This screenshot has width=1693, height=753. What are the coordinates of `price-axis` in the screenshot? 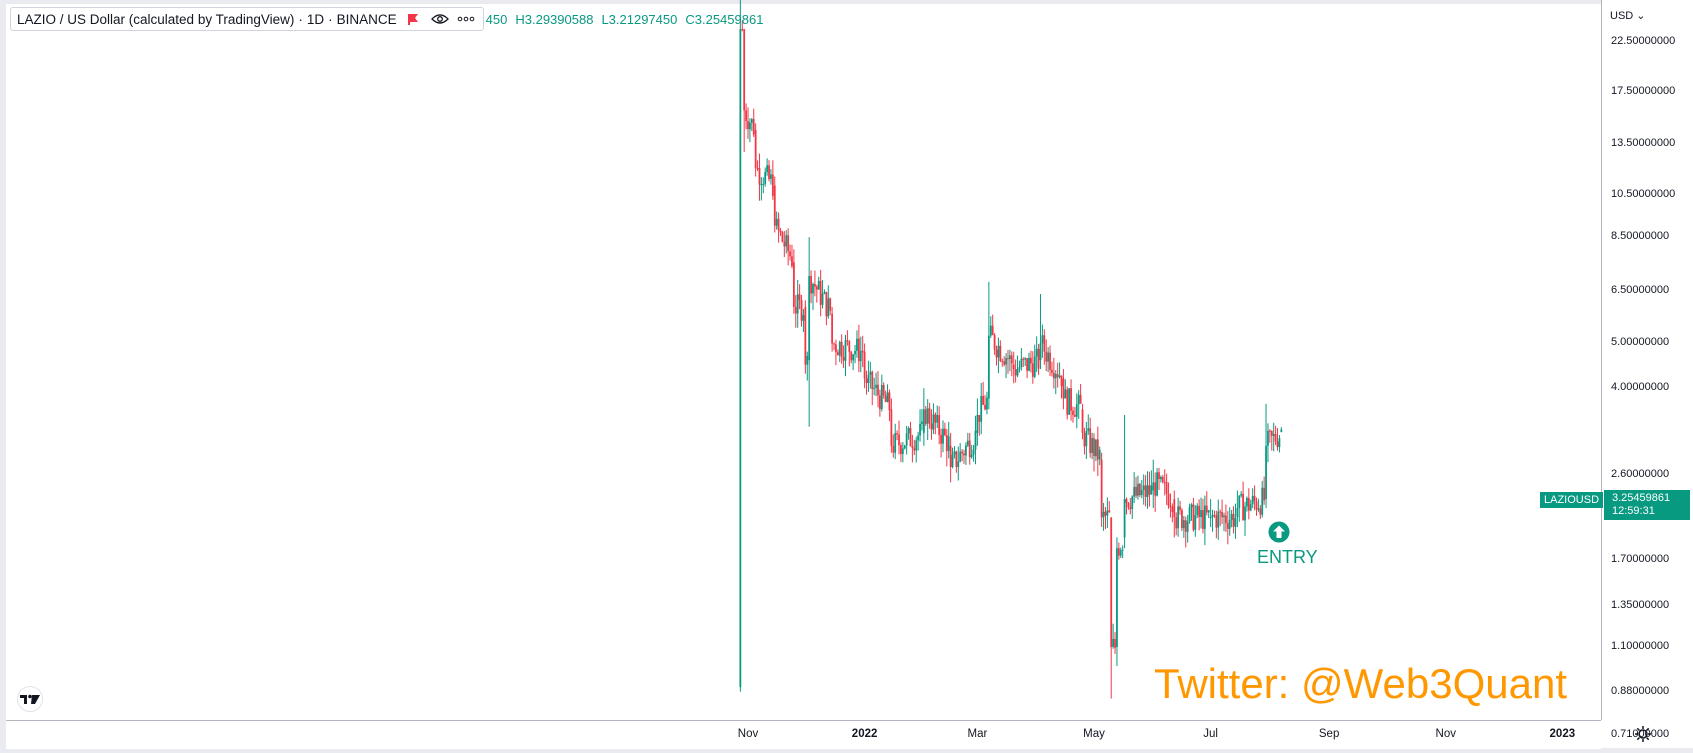 It's located at (1647, 360).